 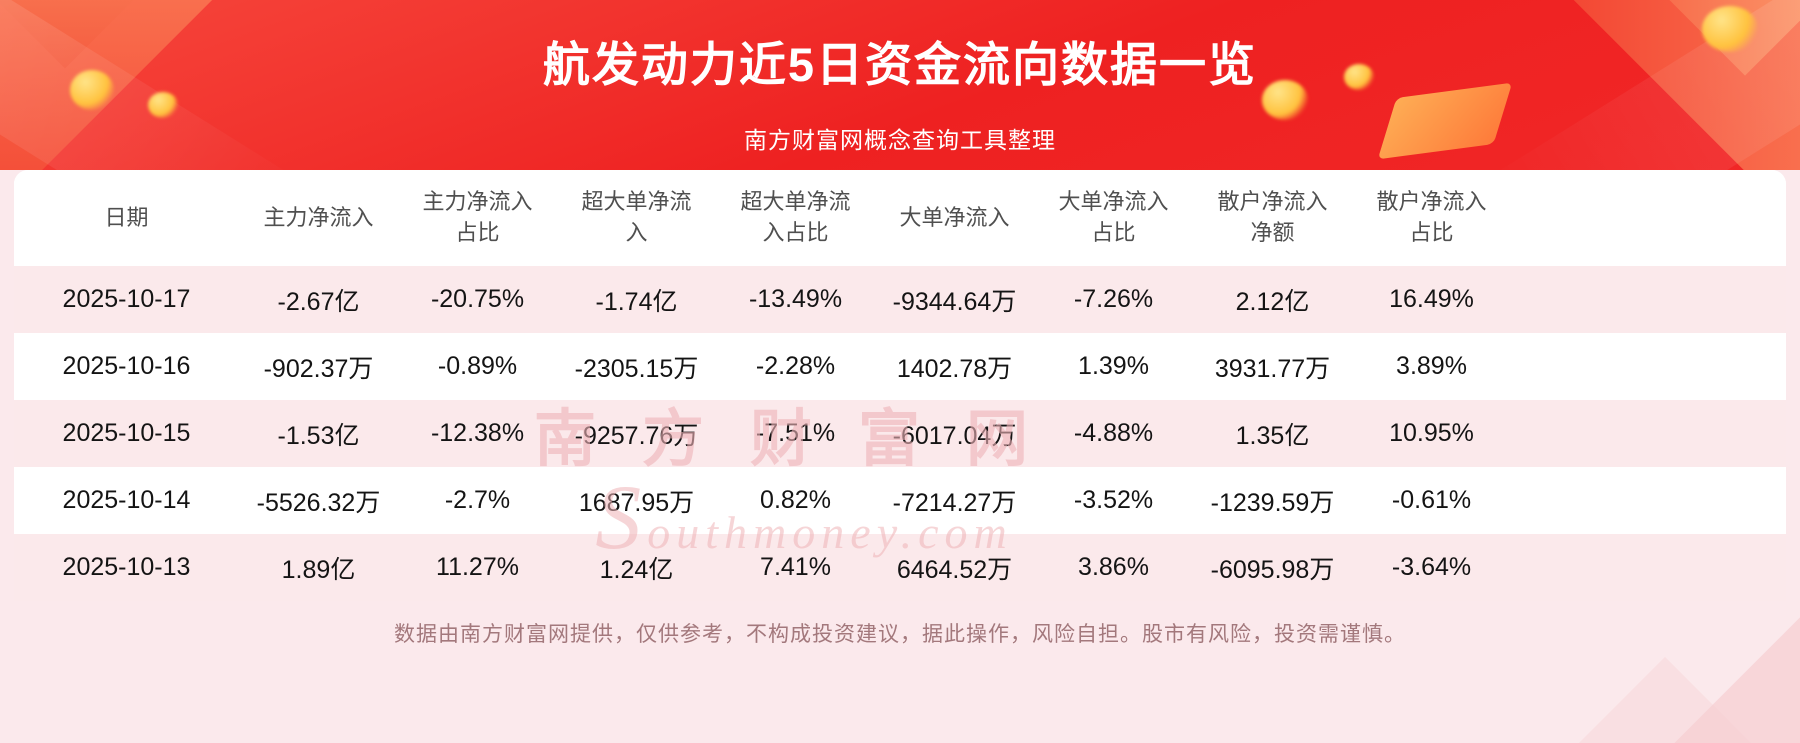 What do you see at coordinates (1272, 569) in the screenshot?
I see `table-cell: -6095.98万` at bounding box center [1272, 569].